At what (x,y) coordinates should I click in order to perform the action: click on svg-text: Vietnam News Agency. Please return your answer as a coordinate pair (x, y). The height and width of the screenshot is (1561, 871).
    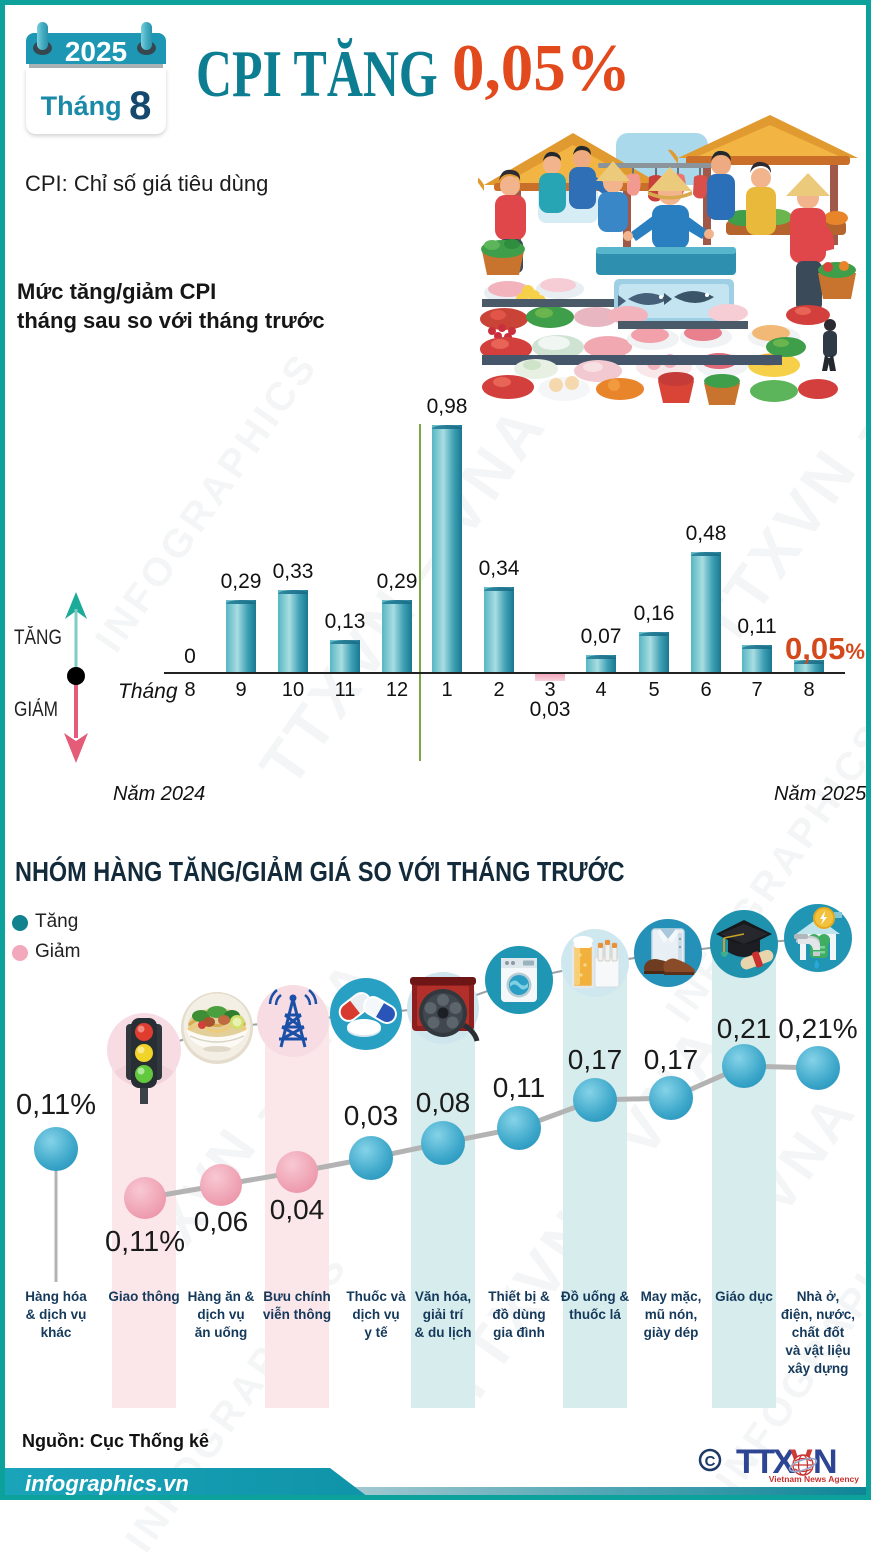
    Looking at the image, I should click on (814, 1479).